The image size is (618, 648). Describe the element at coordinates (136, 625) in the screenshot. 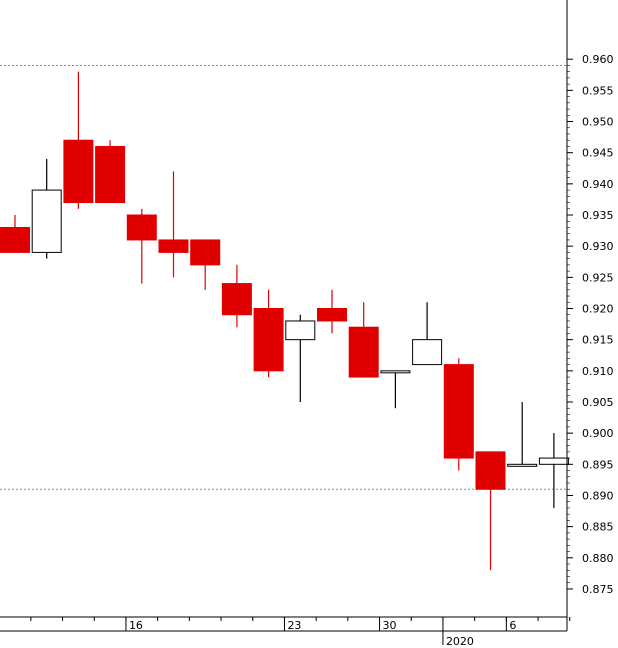

I see `x-tick-label: 16` at that location.